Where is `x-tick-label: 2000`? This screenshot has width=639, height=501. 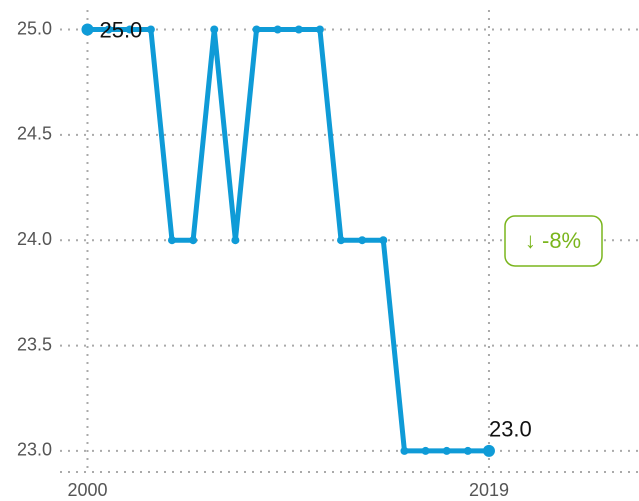
x-tick-label: 2000 is located at coordinates (87, 490).